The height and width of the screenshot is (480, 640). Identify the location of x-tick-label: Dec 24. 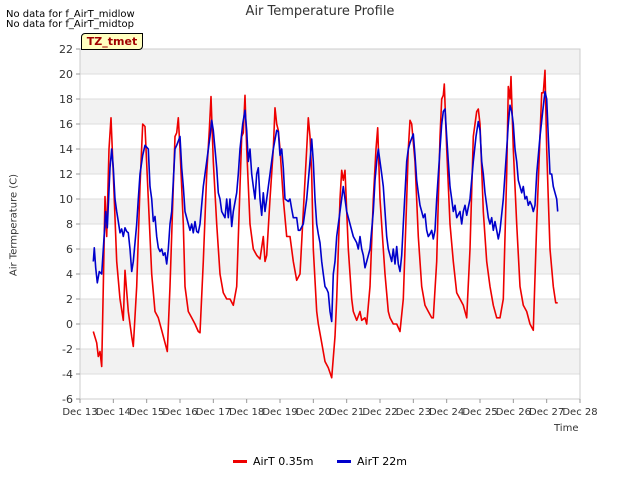
(446, 412).